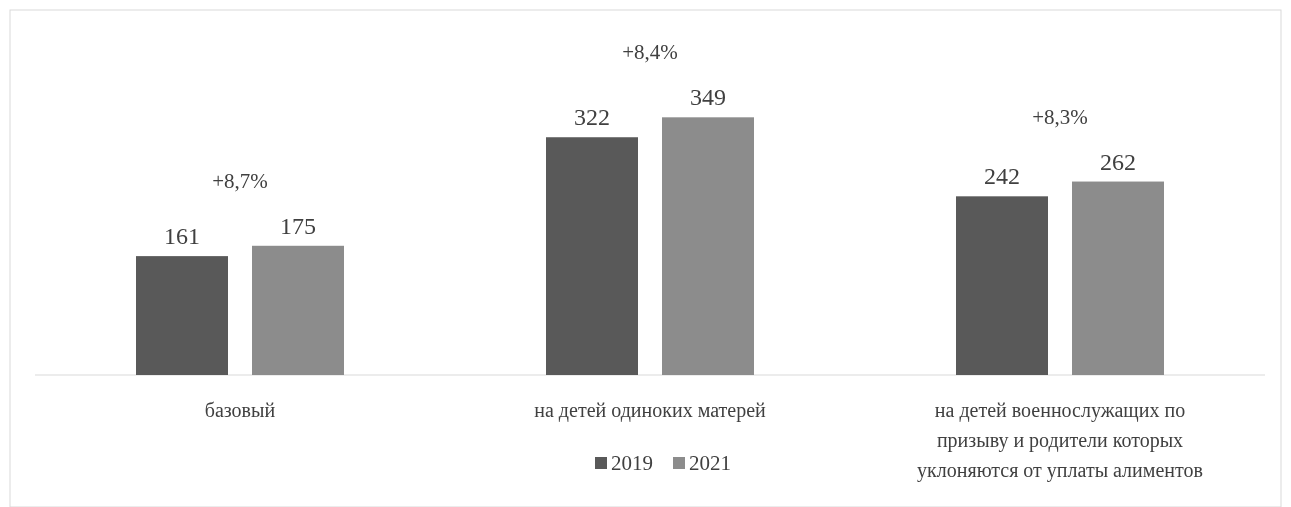  What do you see at coordinates (298, 225) in the screenshot?
I see `data-label: 175` at bounding box center [298, 225].